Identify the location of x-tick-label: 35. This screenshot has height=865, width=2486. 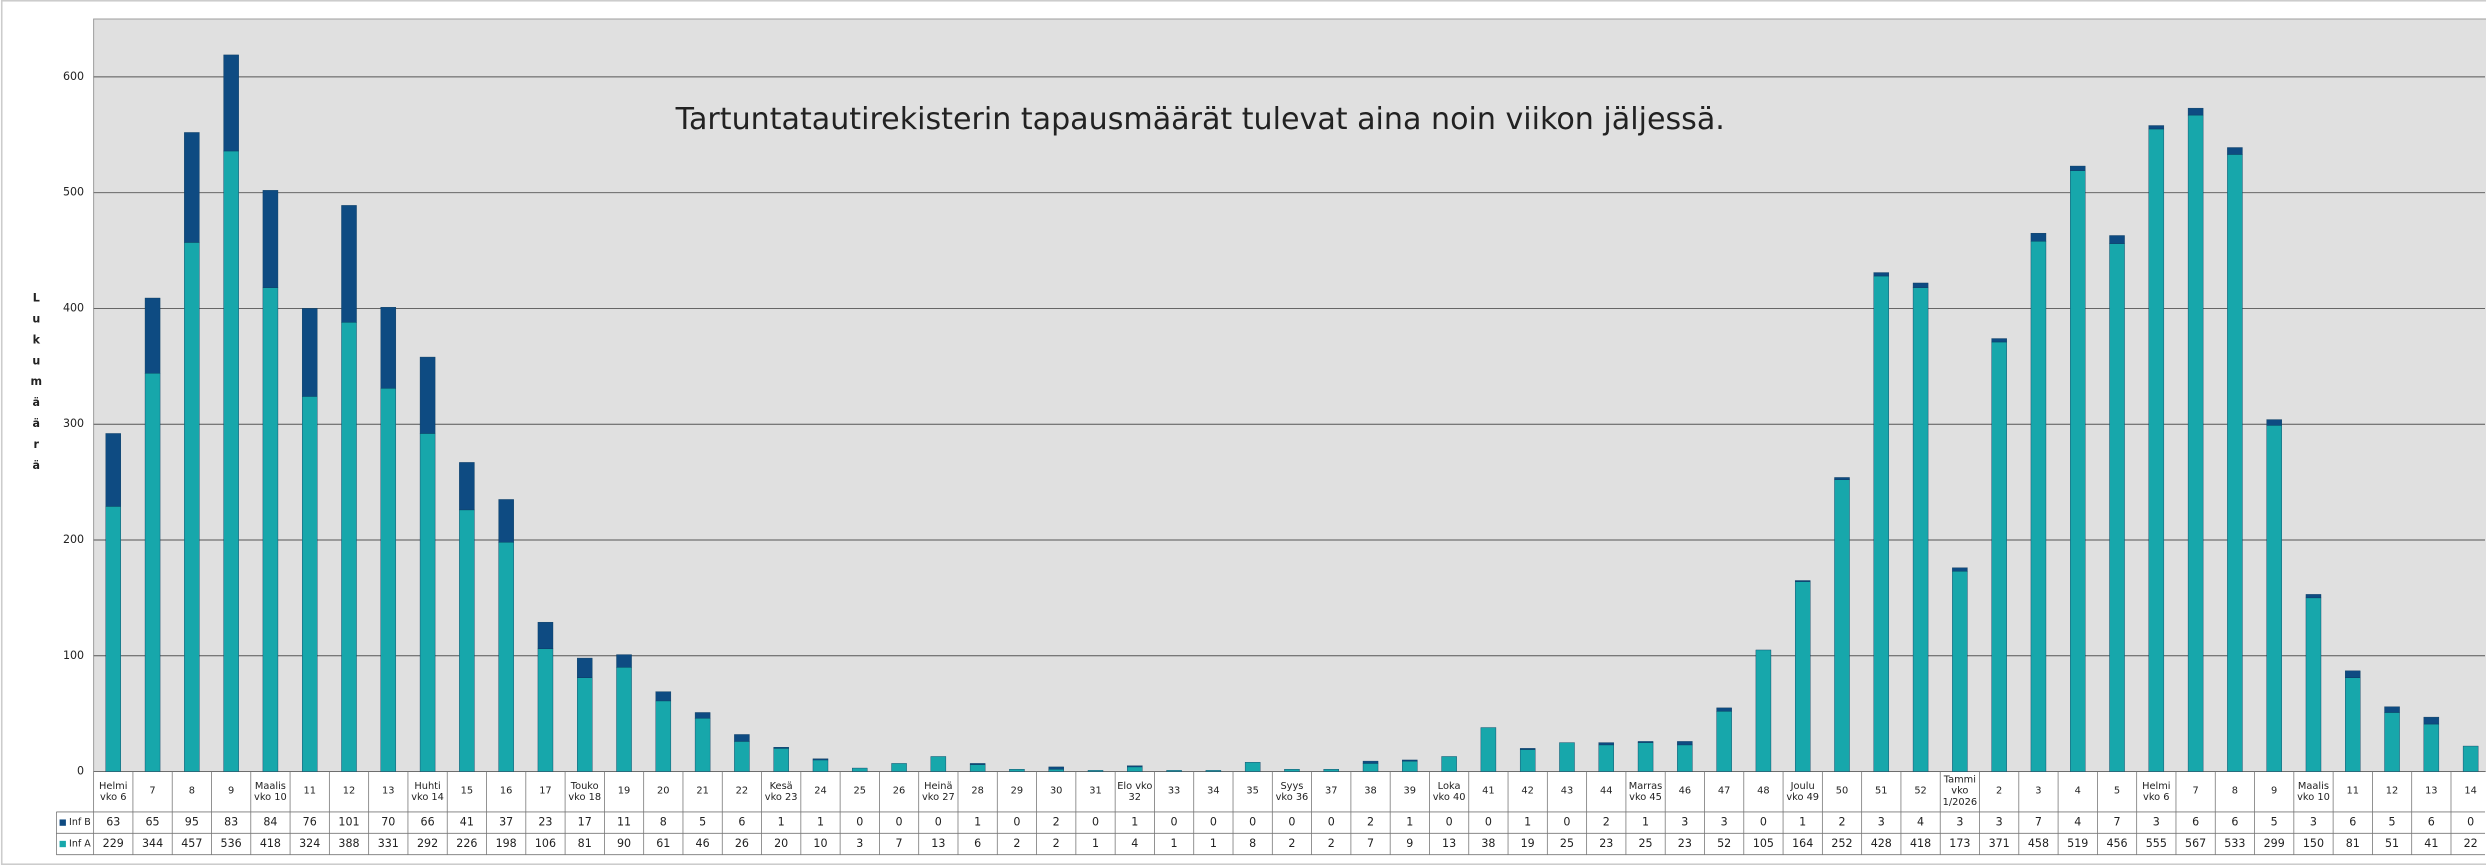
(1252, 792).